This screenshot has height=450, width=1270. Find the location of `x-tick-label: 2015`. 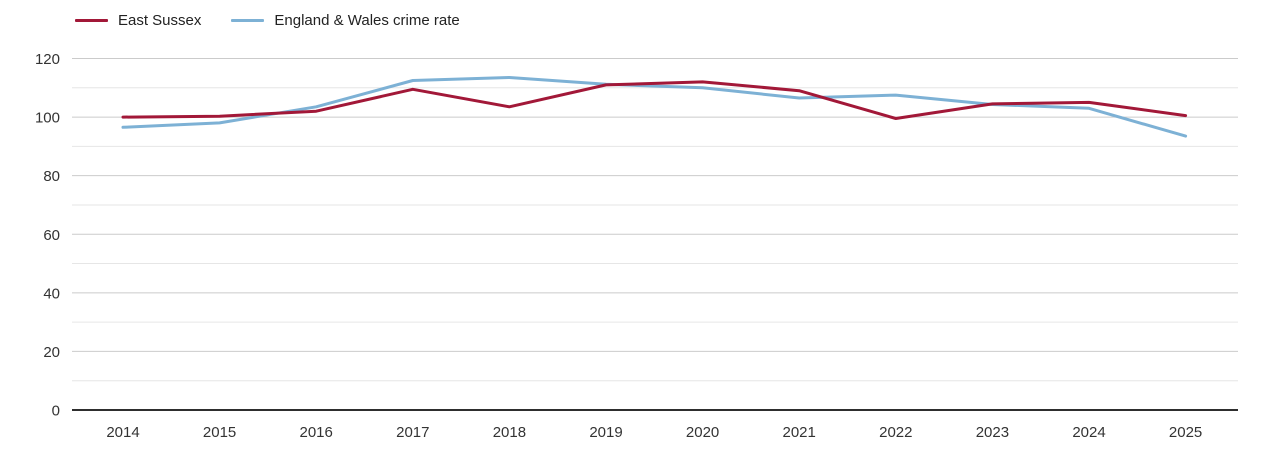

x-tick-label: 2015 is located at coordinates (219, 432).